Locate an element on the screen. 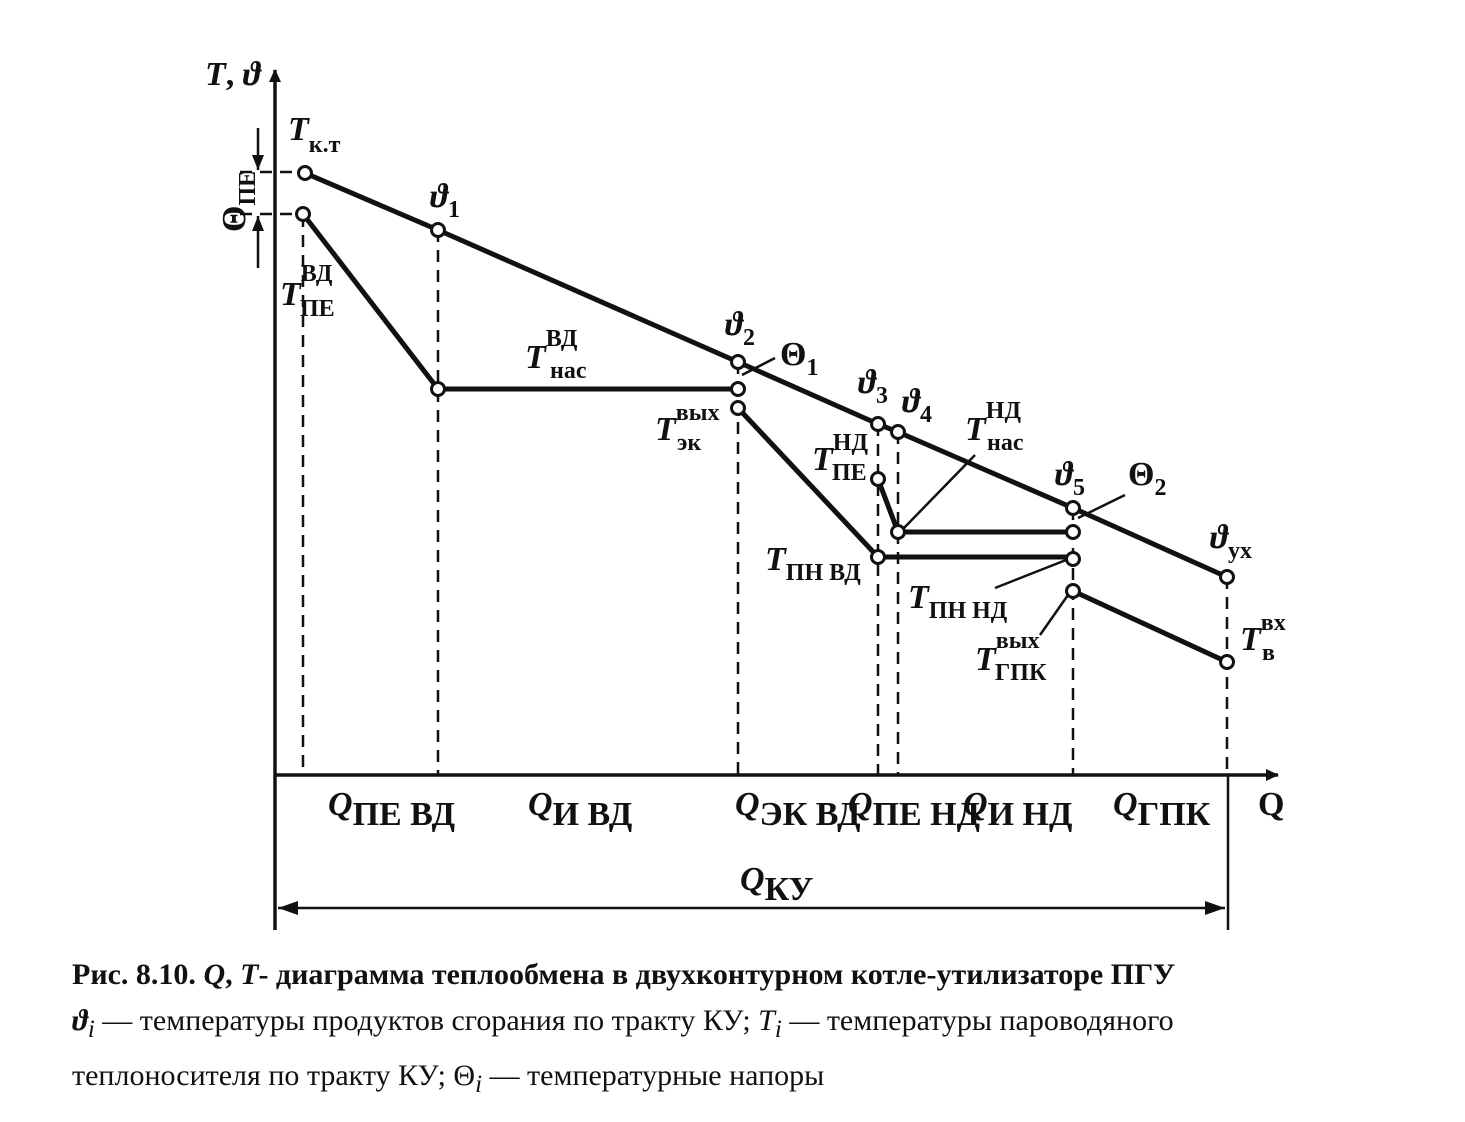 This screenshot has height=1122, width=1465. section-q-pe-nd: QПЕ НД is located at coordinates (914, 809).